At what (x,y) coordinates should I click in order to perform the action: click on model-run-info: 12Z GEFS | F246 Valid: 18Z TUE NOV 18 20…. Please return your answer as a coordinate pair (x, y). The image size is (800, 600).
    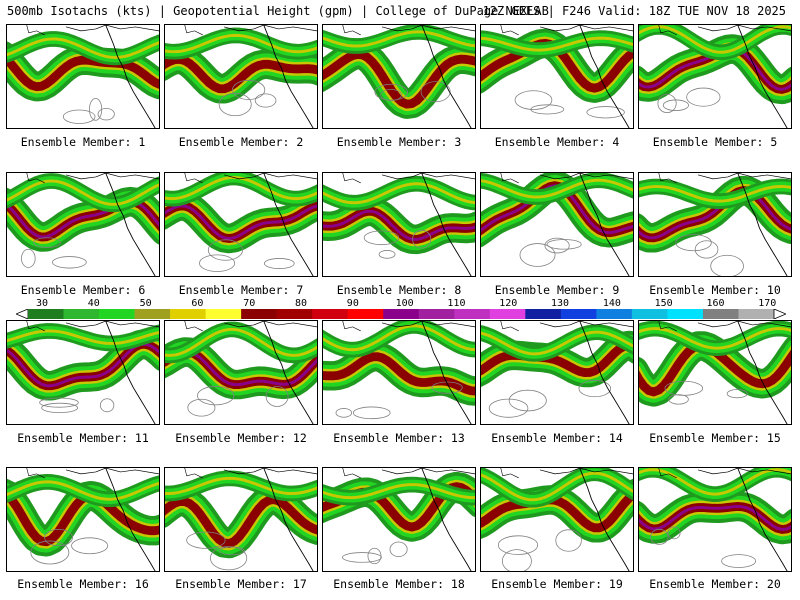
    Looking at the image, I should click on (634, 11).